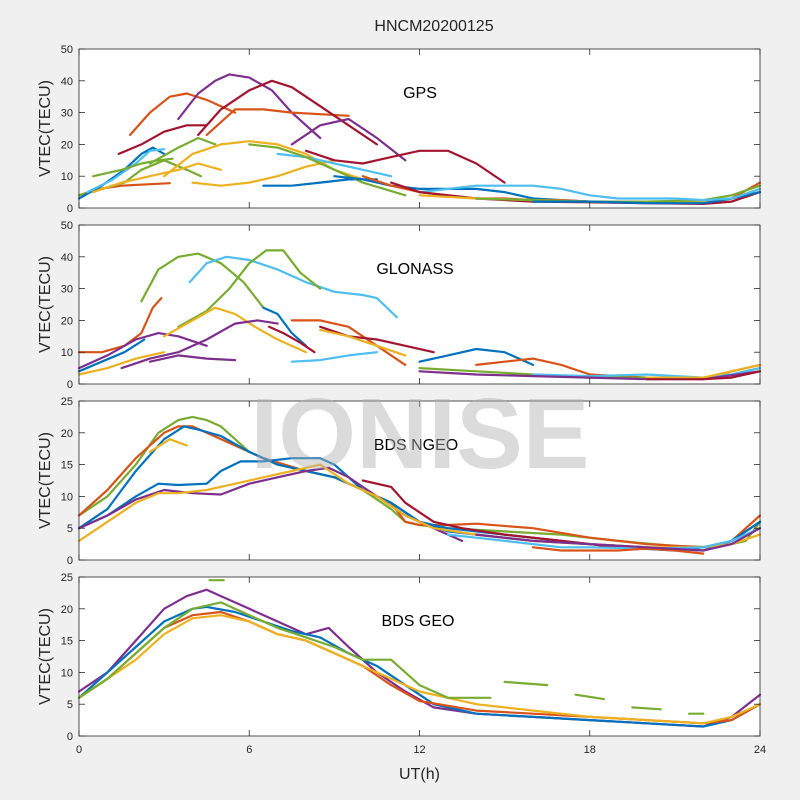  I want to click on x-tick-label: 6, so click(249, 750).